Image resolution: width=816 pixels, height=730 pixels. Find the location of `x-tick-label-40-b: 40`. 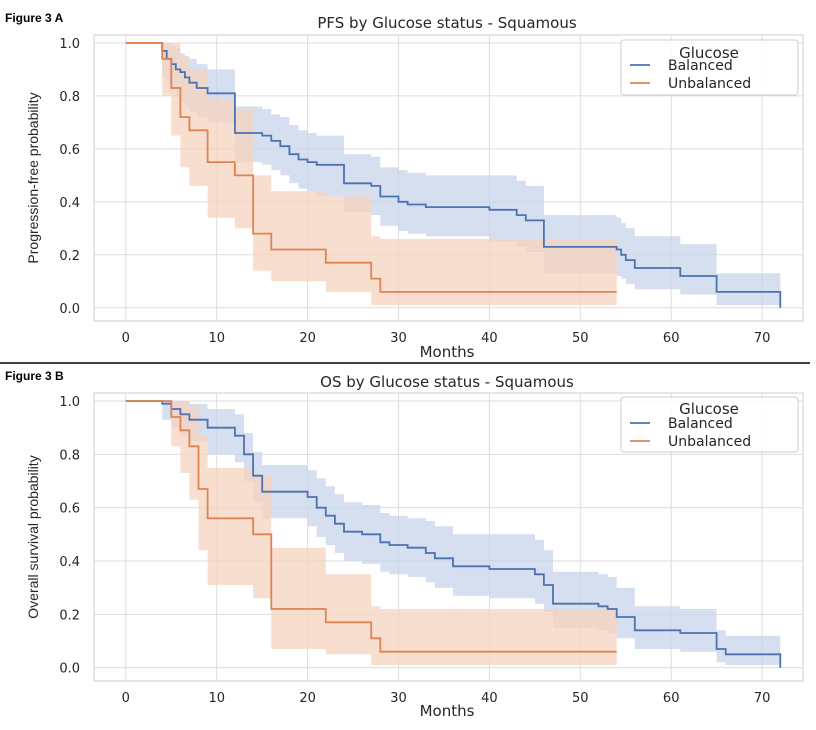

x-tick-label-40-b: 40 is located at coordinates (489, 698).